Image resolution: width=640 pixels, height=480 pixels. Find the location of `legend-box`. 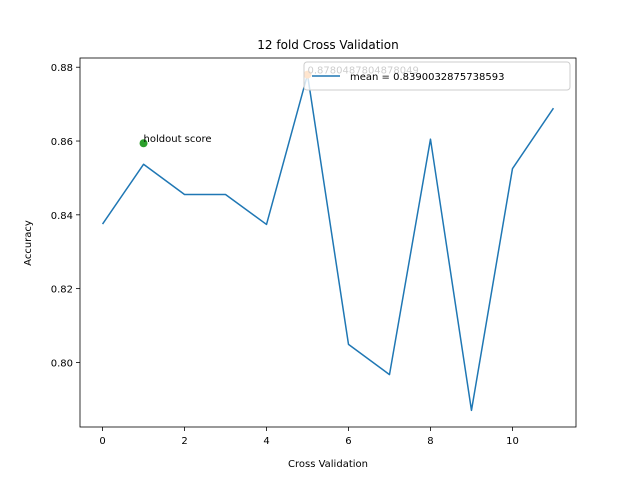

legend-box is located at coordinates (437, 76).